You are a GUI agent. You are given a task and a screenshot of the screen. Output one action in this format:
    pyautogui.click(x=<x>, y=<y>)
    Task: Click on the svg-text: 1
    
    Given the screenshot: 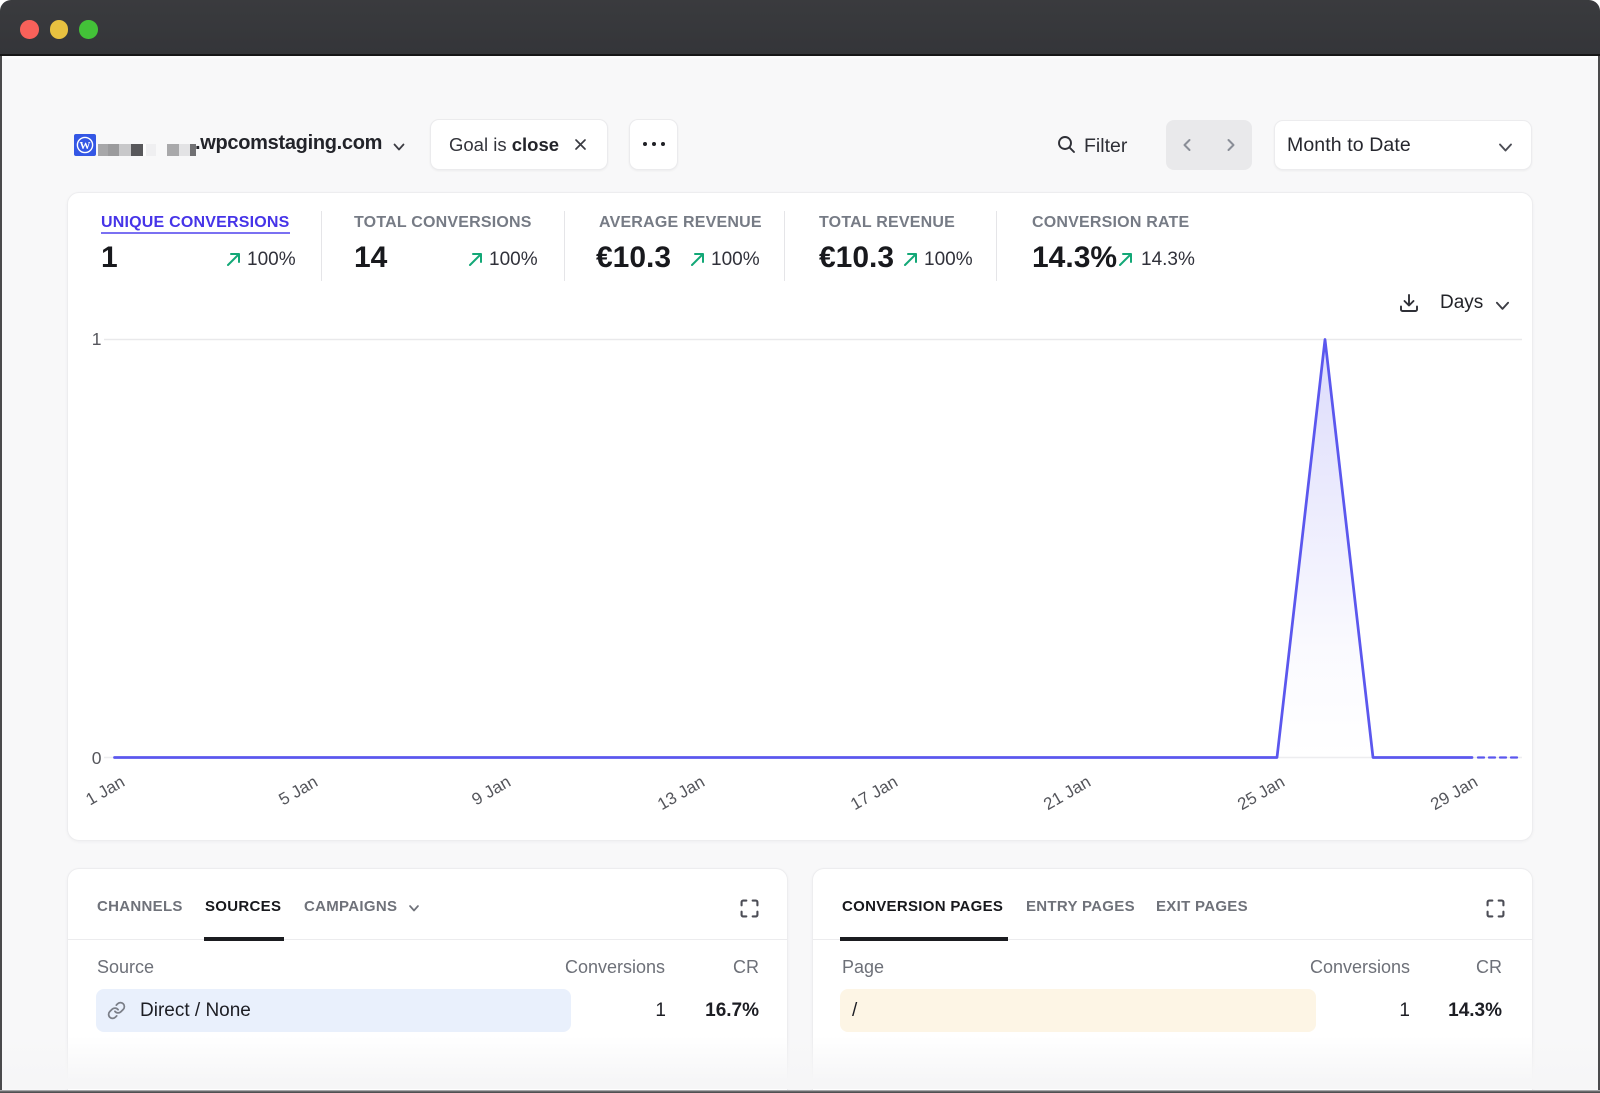 What is the action you would take?
    pyautogui.click(x=97, y=339)
    